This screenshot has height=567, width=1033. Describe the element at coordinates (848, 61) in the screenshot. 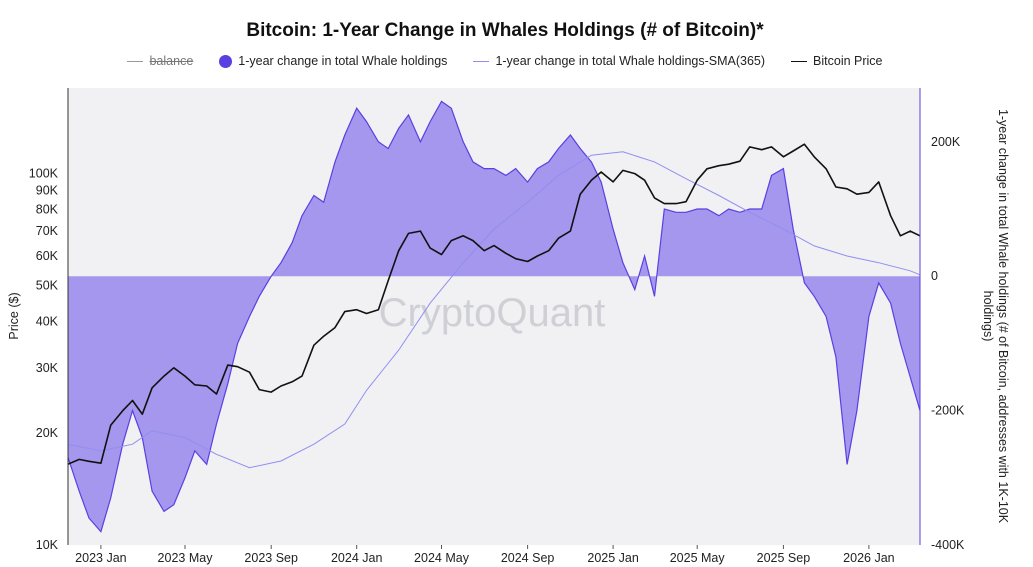

I see `legend-price-label: Bitcoin Price` at that location.